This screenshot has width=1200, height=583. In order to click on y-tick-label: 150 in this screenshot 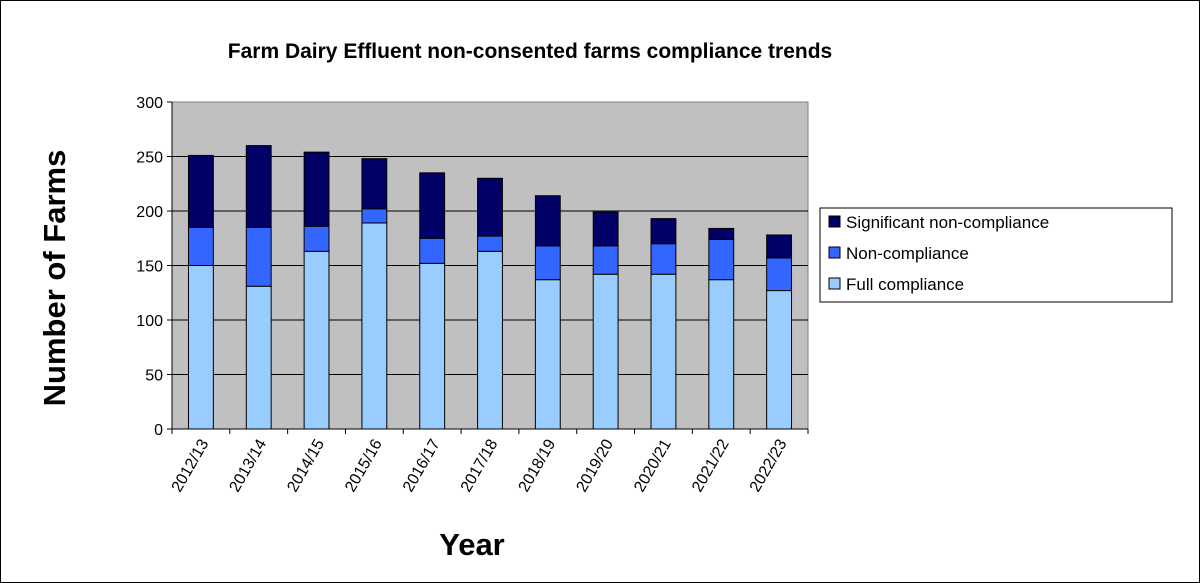, I will do `click(149, 267)`.